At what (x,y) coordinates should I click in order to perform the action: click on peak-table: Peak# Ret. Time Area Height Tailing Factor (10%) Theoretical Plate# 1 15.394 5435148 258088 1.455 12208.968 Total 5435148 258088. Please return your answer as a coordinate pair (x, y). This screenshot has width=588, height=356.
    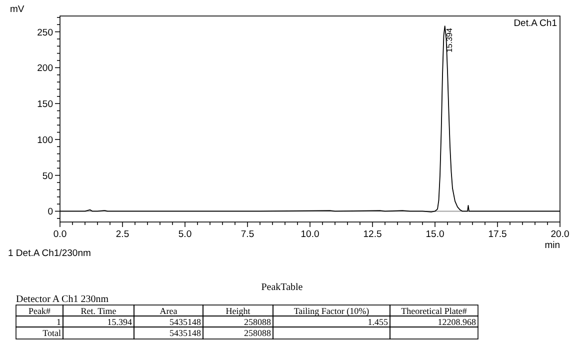
    Looking at the image, I should click on (247, 322).